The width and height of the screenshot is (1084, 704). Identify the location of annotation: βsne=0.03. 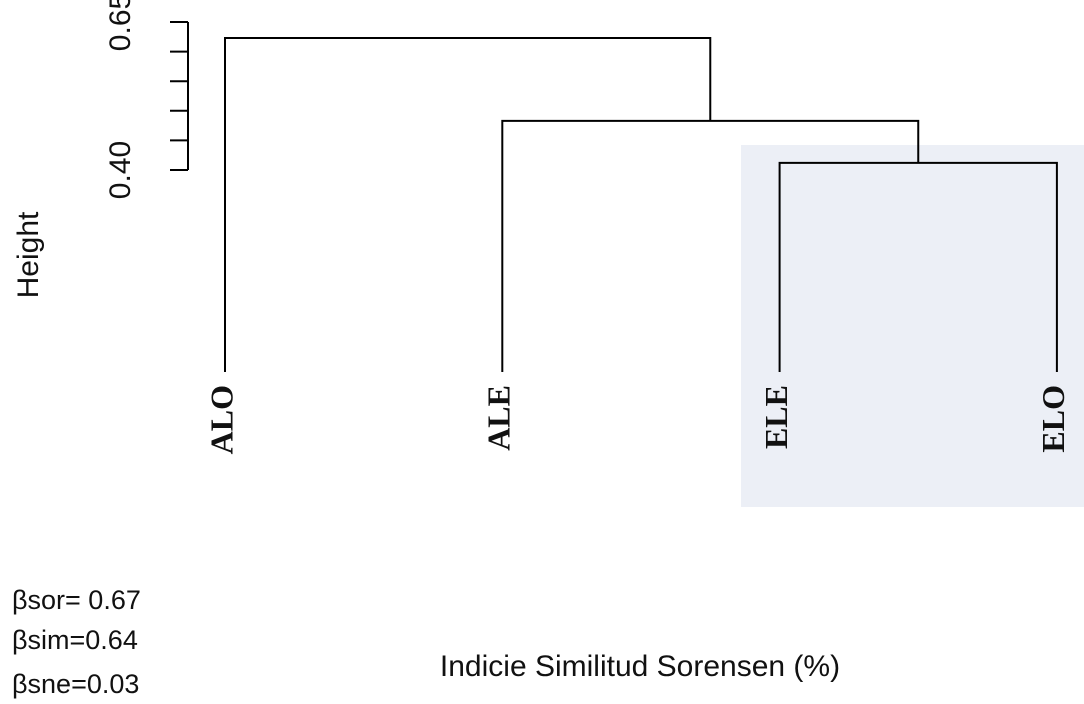
(75, 684).